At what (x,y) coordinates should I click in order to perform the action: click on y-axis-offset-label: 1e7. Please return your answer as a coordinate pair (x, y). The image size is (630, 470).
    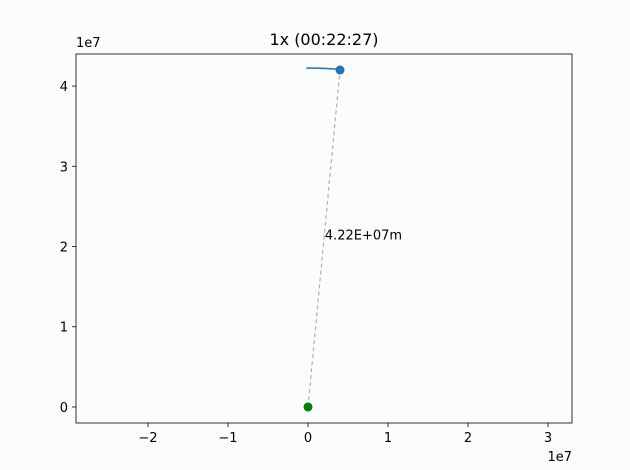
    Looking at the image, I should click on (88, 43).